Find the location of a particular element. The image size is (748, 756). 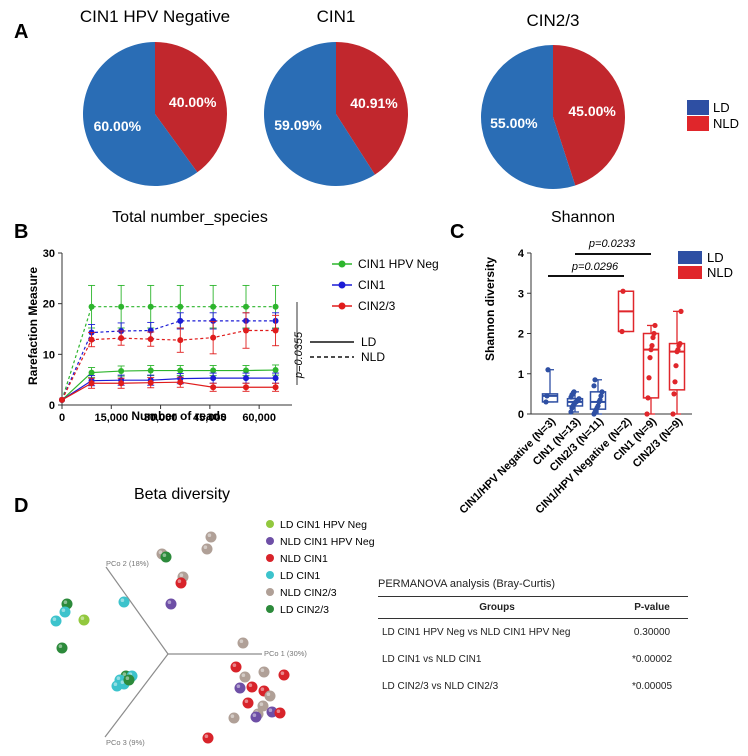

box-legend-nld-label: NLD is located at coordinates (720, 272).